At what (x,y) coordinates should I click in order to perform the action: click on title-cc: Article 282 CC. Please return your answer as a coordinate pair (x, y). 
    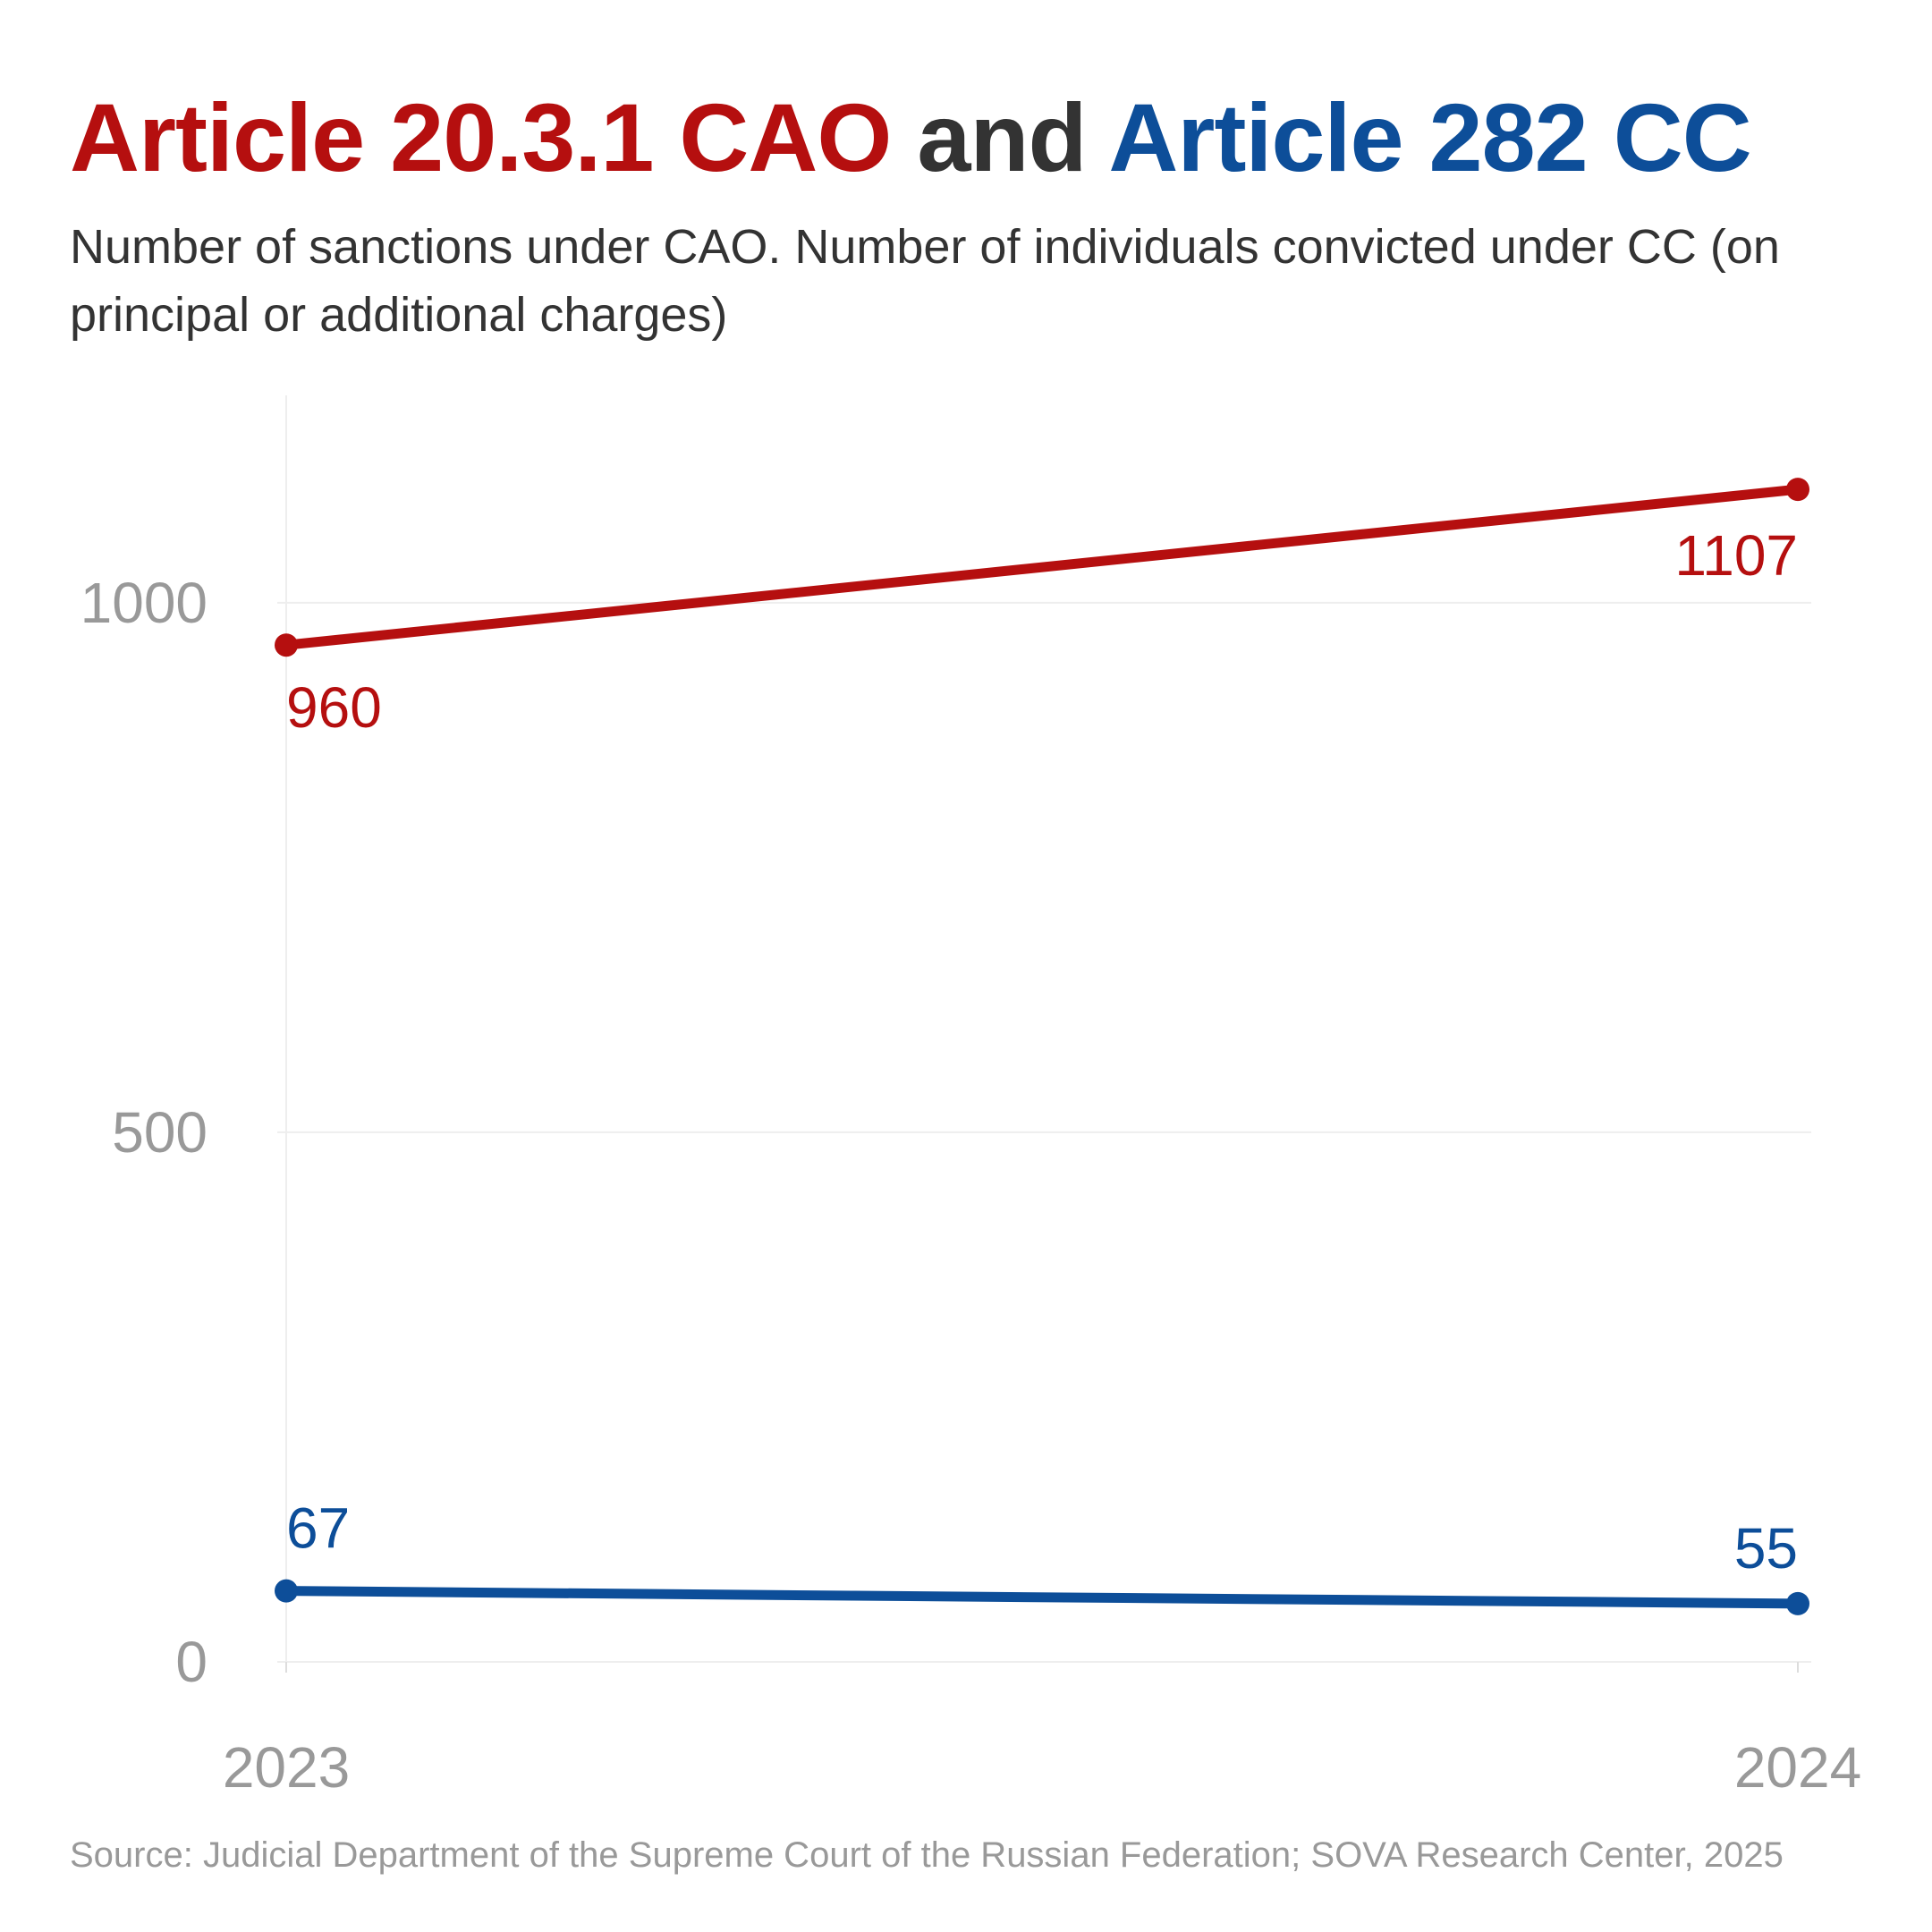
    Looking at the image, I should click on (1429, 137).